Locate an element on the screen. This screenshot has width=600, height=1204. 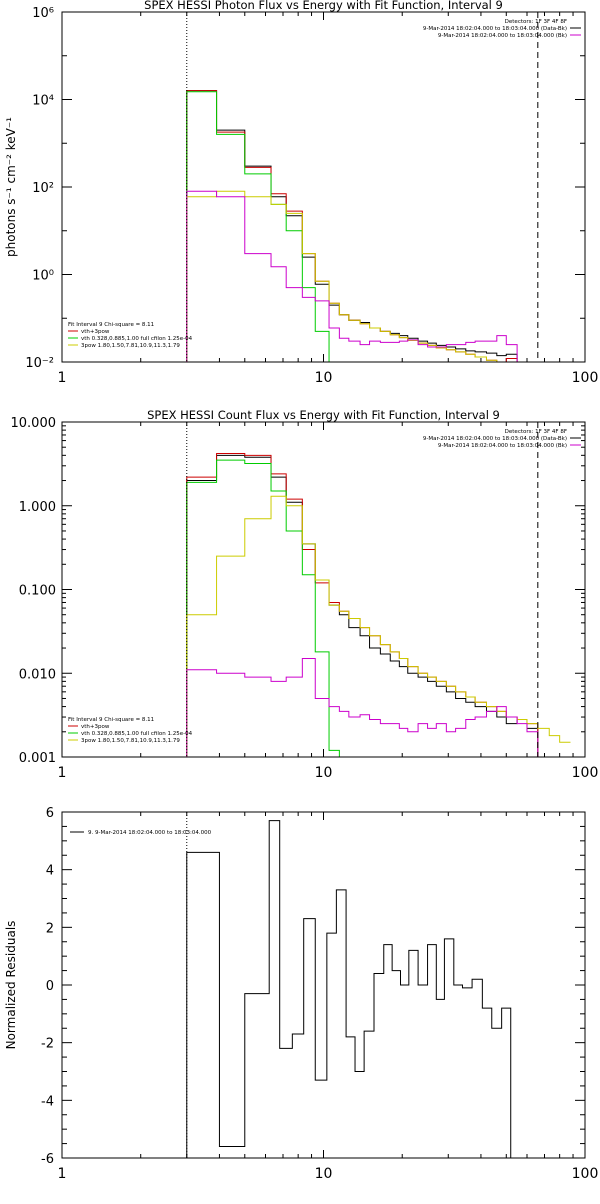
y-axis-label: photons s⁻¹ cm⁻² keV⁻¹ is located at coordinates (11, 187).